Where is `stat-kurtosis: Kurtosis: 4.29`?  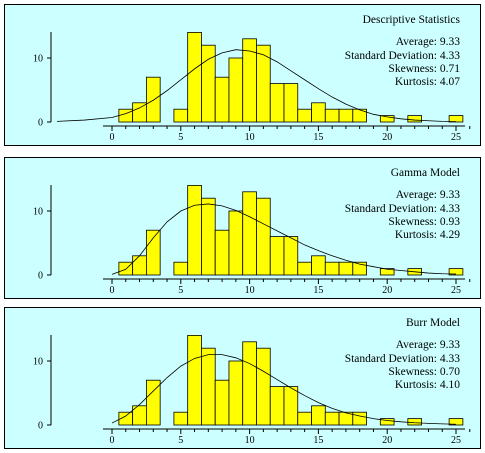 stat-kurtosis: Kurtosis: 4.29 is located at coordinates (427, 235).